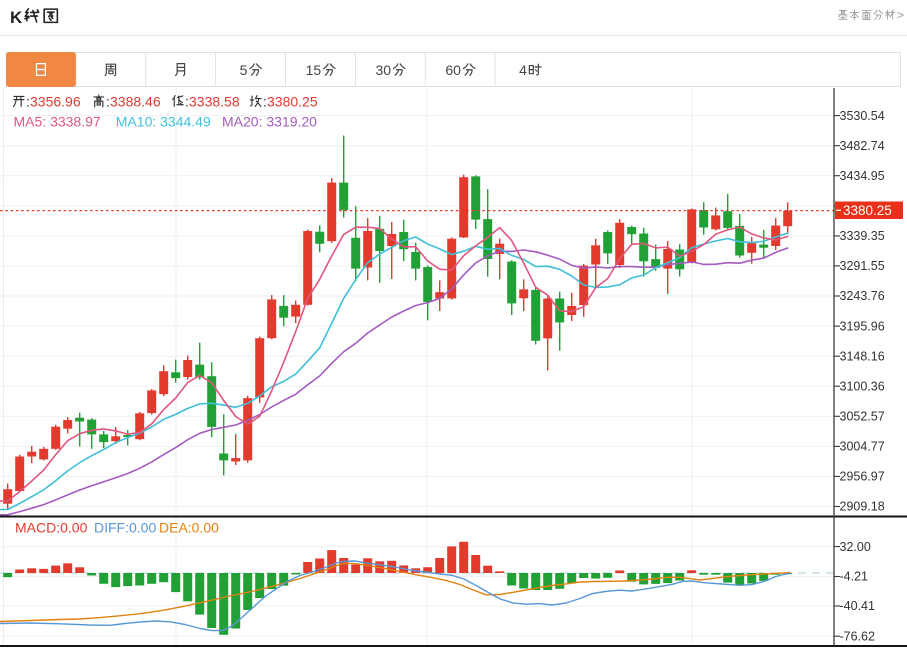  I want to click on svg-text: MA20: 3319.20, so click(269, 122).